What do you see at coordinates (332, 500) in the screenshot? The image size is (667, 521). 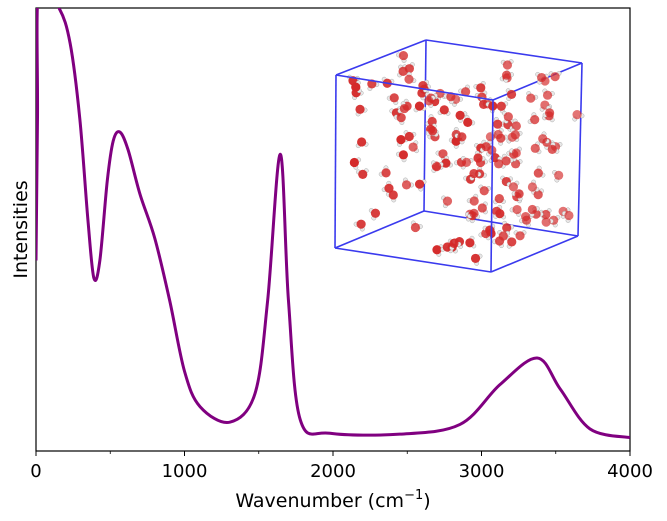 I see `x-axis-label: Wavenumber (cm−1)` at bounding box center [332, 500].